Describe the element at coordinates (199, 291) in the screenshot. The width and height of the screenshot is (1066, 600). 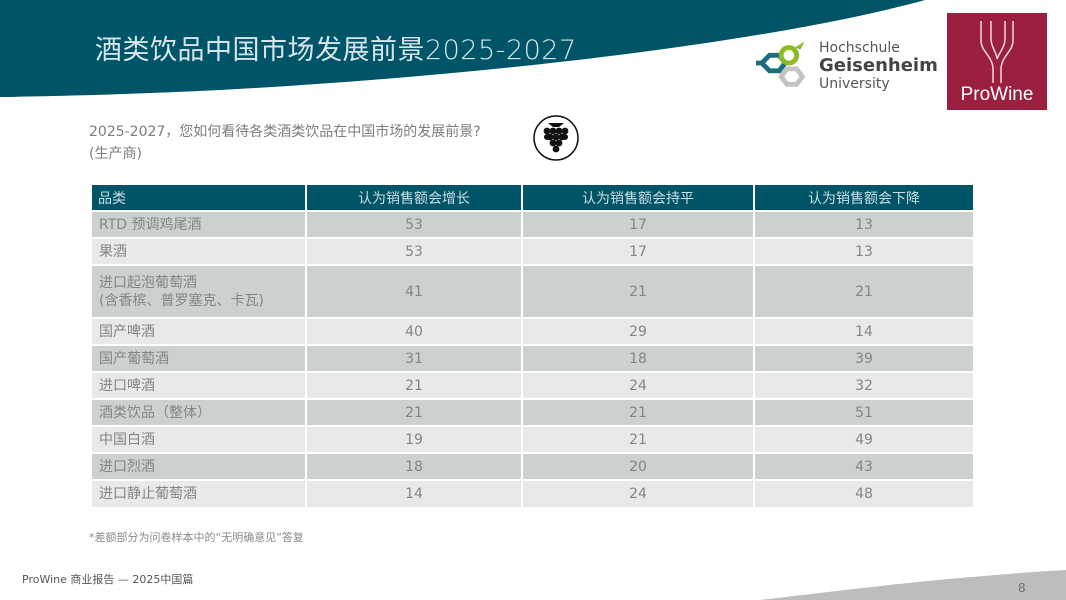
I see `cell-category: 进口起泡葡萄酒 (含香槟、普罗塞克、卡瓦)` at that location.